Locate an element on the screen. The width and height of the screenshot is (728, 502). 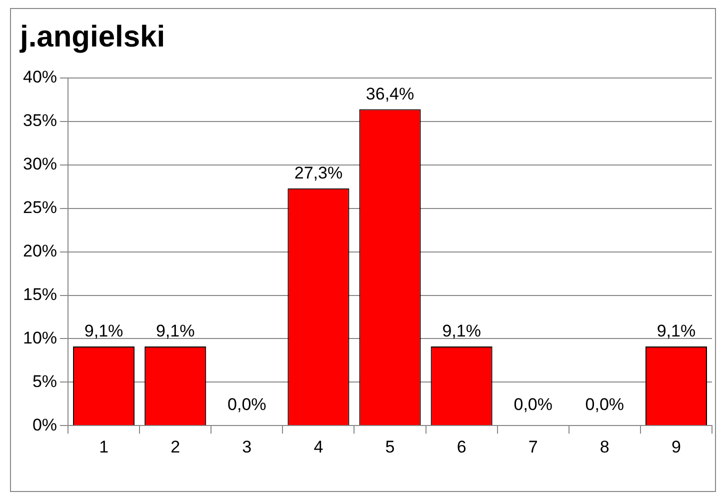
data-label: 36,4% is located at coordinates (390, 94).